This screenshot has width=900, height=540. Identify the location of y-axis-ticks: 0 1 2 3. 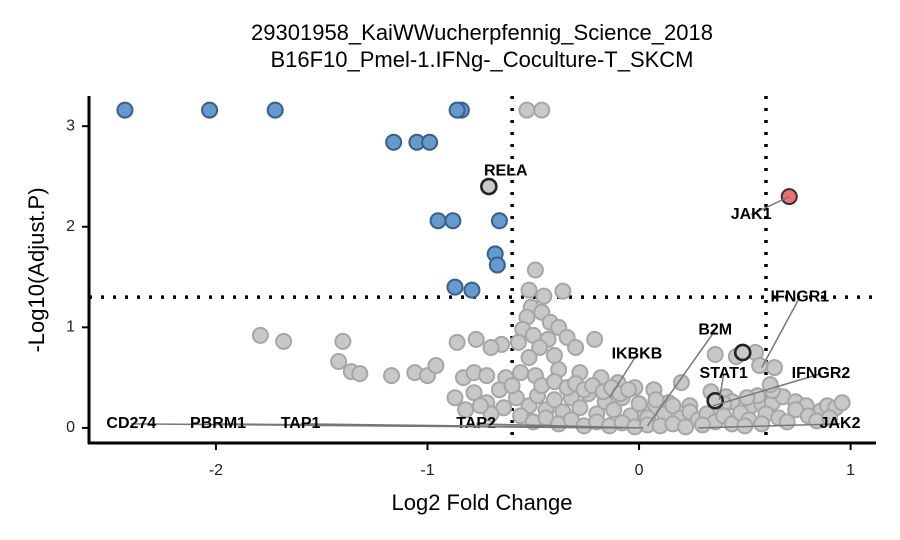
(77, 276).